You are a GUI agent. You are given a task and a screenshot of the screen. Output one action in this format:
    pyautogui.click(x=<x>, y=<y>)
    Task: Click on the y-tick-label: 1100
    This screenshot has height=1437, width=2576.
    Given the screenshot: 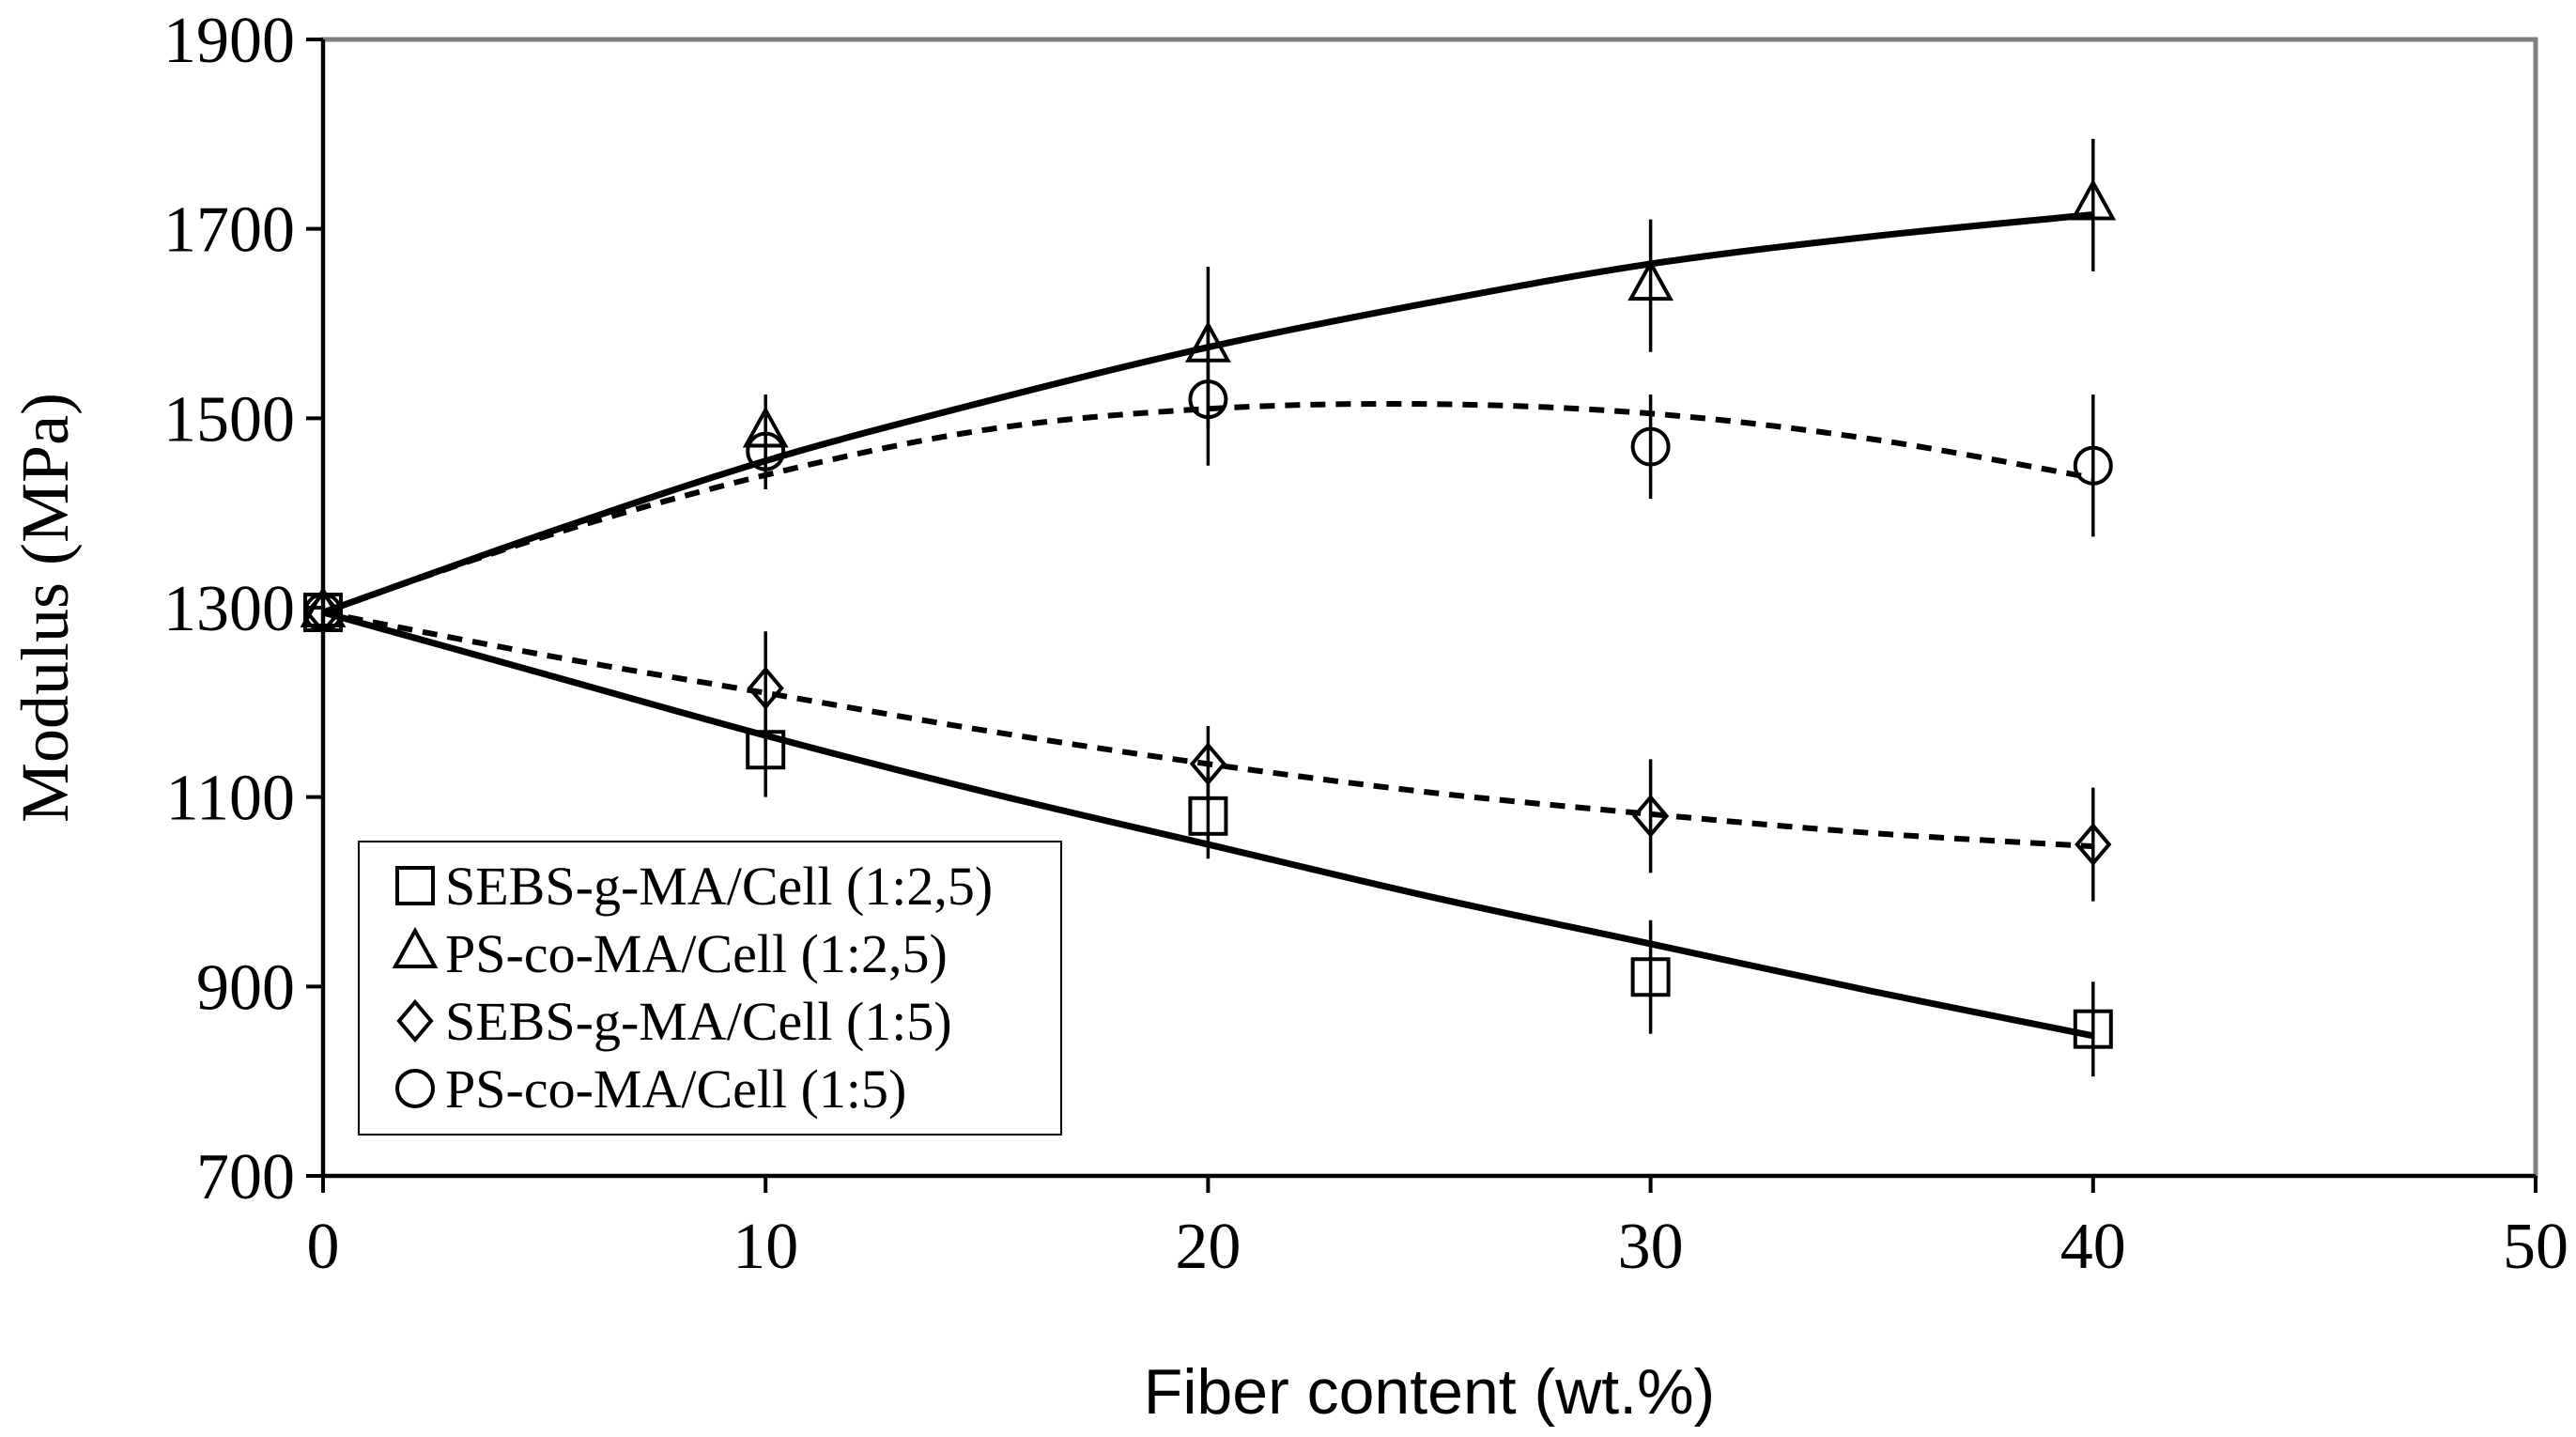 What is the action you would take?
    pyautogui.click(x=230, y=799)
    